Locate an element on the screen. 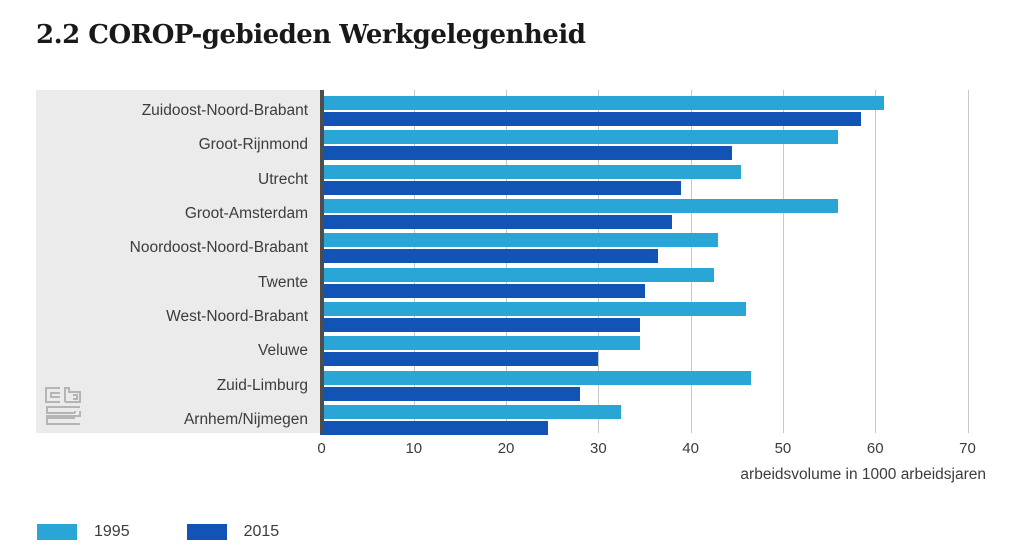  x-tick-label-20: 20 is located at coordinates (506, 448).